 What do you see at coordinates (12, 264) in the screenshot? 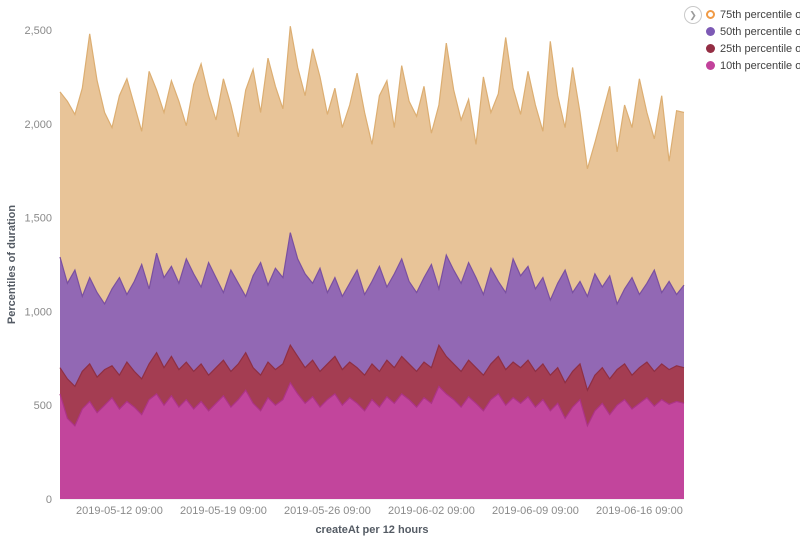
I see `y-axis-title: Percentiles of duration` at bounding box center [12, 264].